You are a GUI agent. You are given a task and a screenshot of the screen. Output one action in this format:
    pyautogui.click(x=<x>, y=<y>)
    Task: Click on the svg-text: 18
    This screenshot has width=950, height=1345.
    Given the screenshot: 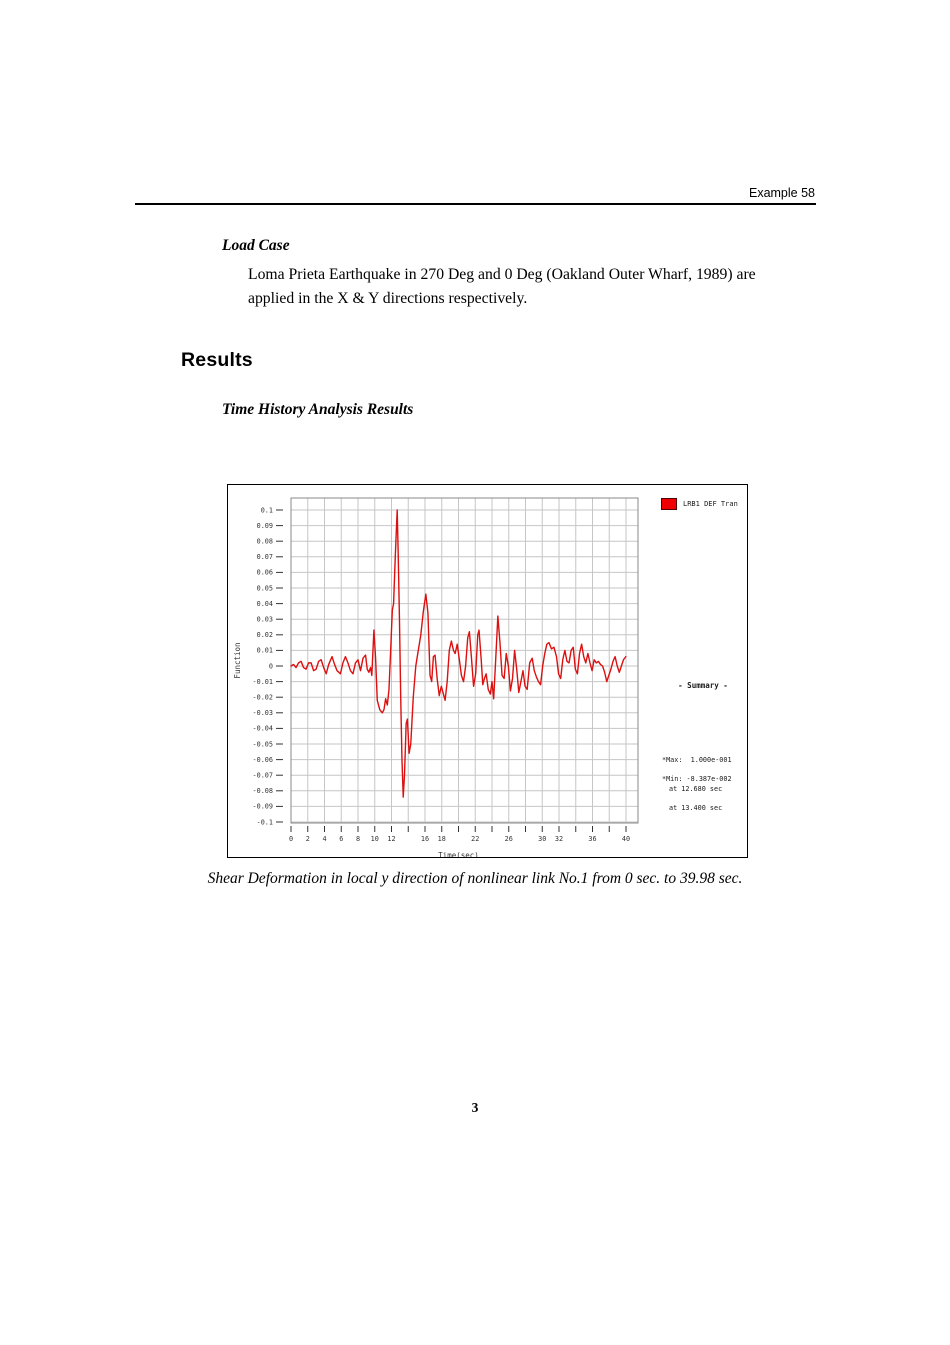 What is the action you would take?
    pyautogui.click(x=442, y=839)
    